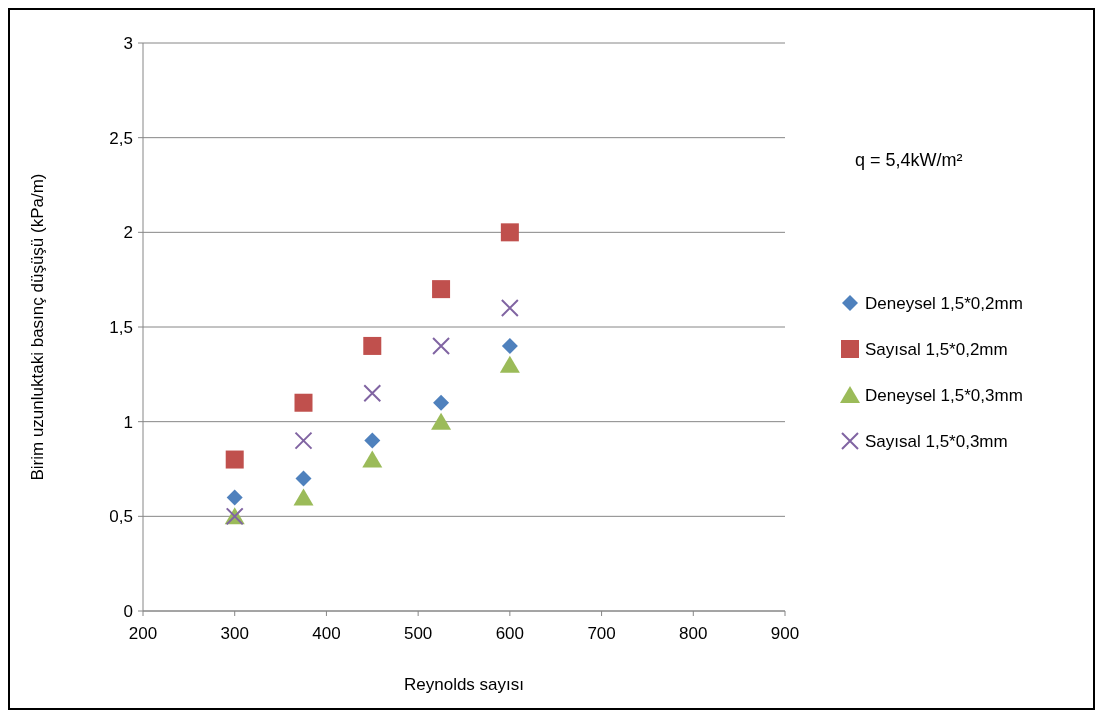  Describe the element at coordinates (128, 611) in the screenshot. I see `y-tick-label: 0` at that location.